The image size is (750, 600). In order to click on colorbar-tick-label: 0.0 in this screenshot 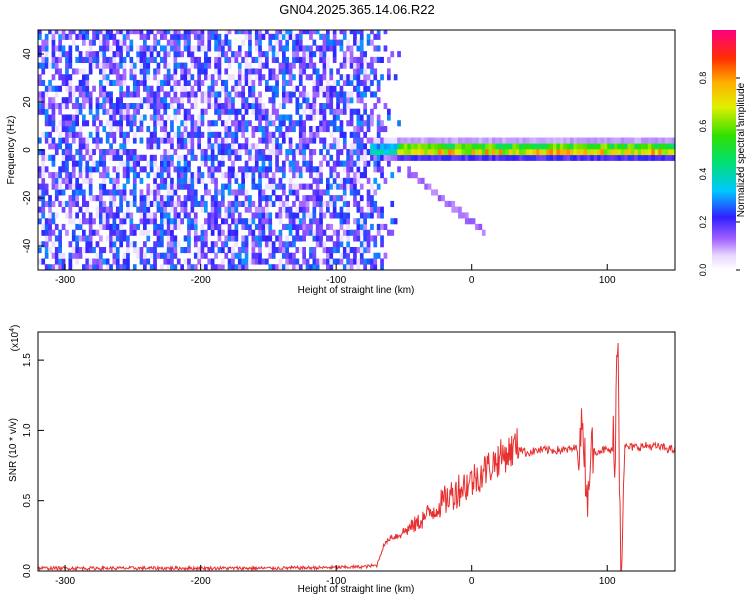, I will do `click(703, 270)`.